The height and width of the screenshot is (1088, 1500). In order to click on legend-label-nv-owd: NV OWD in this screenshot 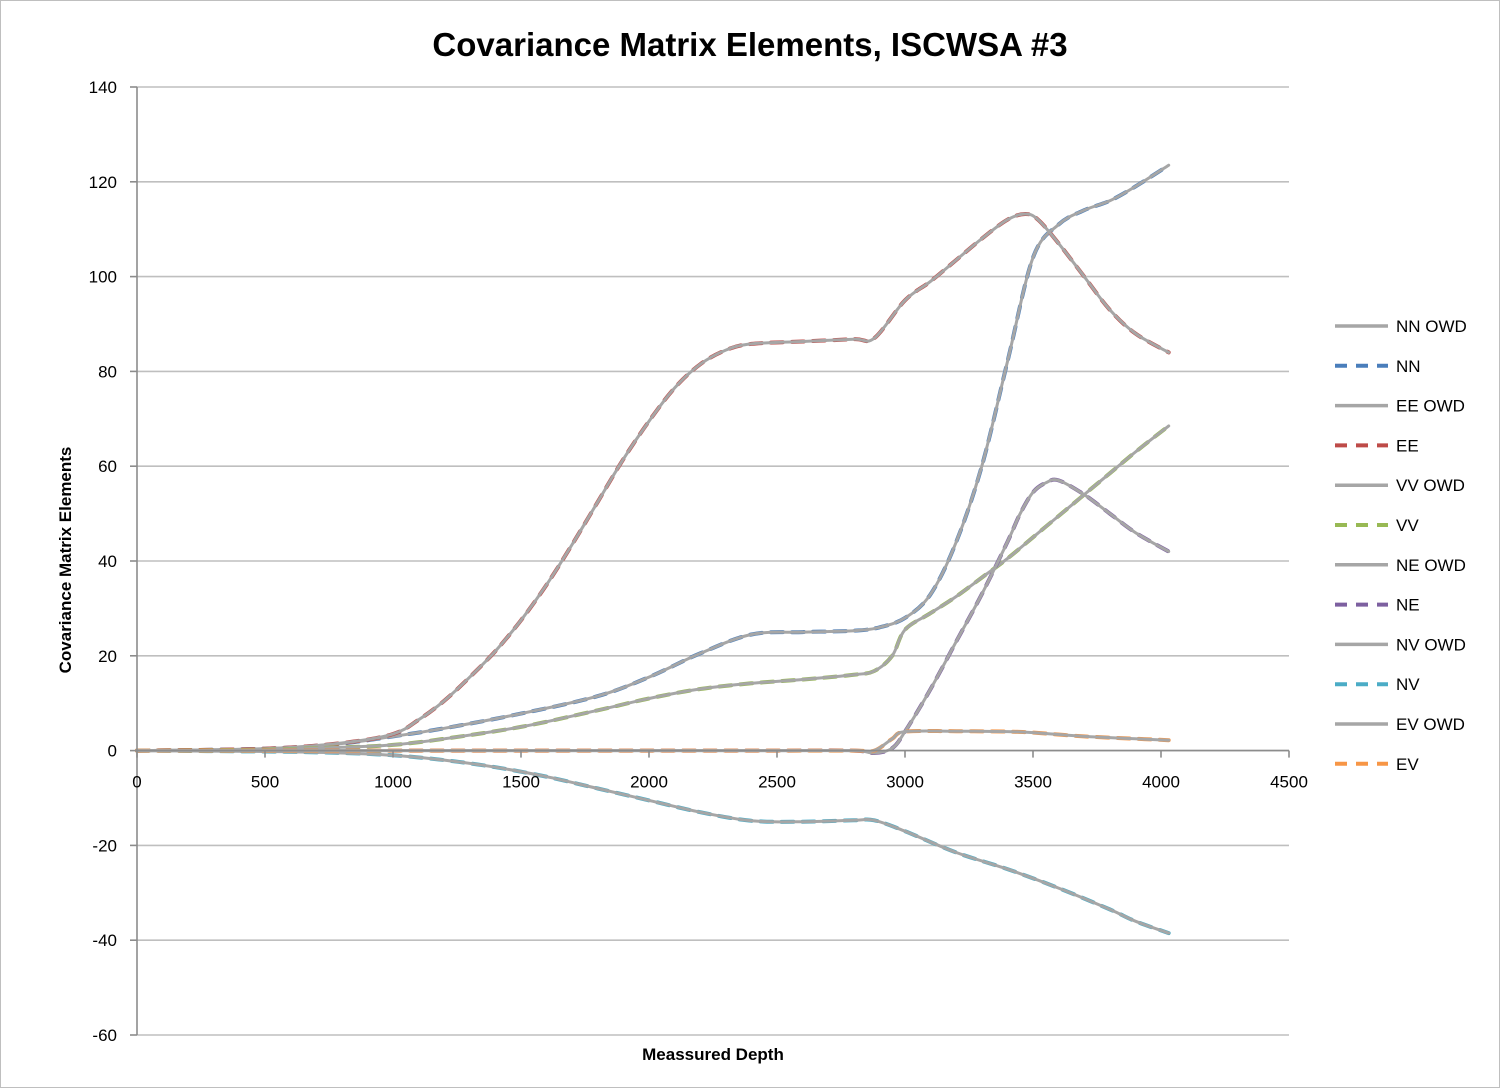, I will do `click(1431, 644)`.